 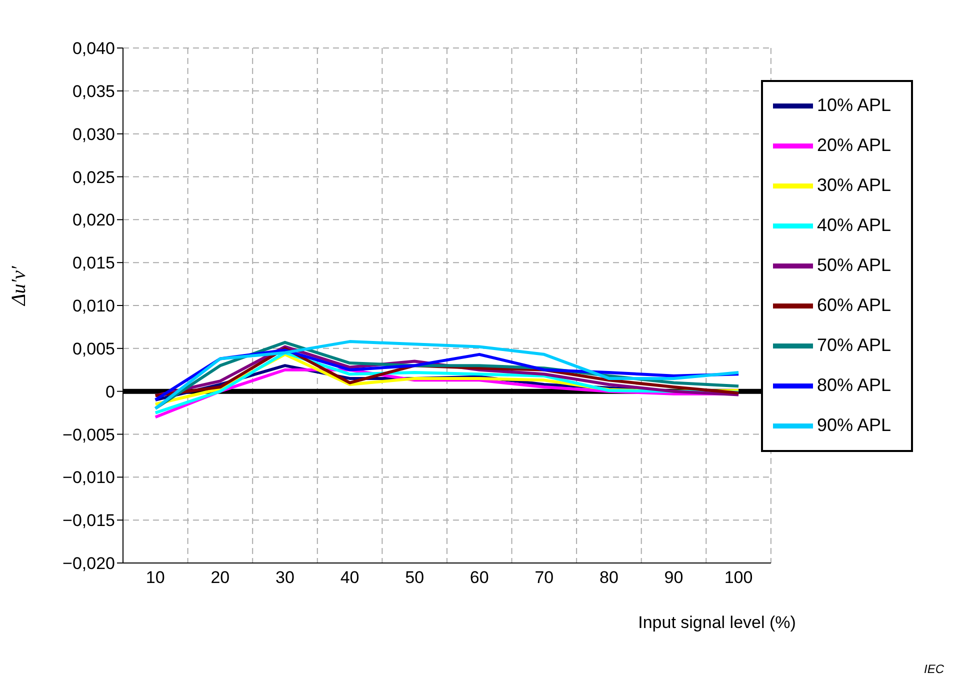 I want to click on x-axis-title: Input signal level (%), so click(x=717, y=622).